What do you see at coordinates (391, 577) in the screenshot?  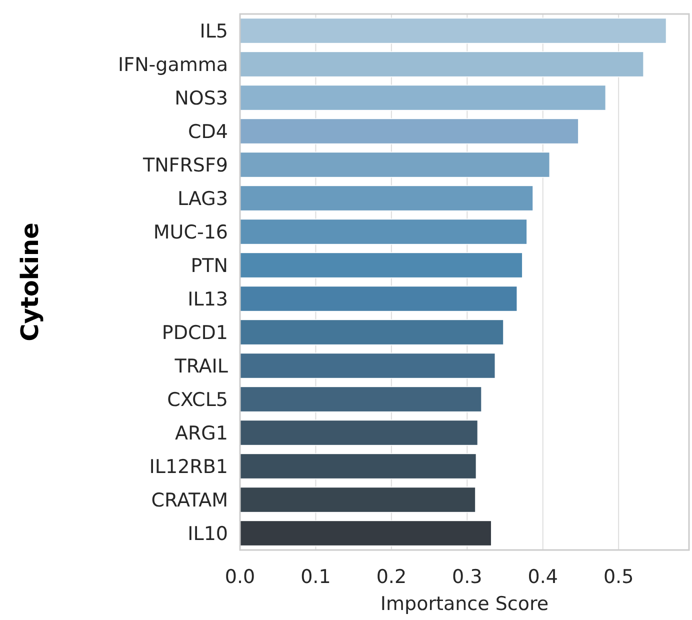 I see `x-tick-label: 0.2` at bounding box center [391, 577].